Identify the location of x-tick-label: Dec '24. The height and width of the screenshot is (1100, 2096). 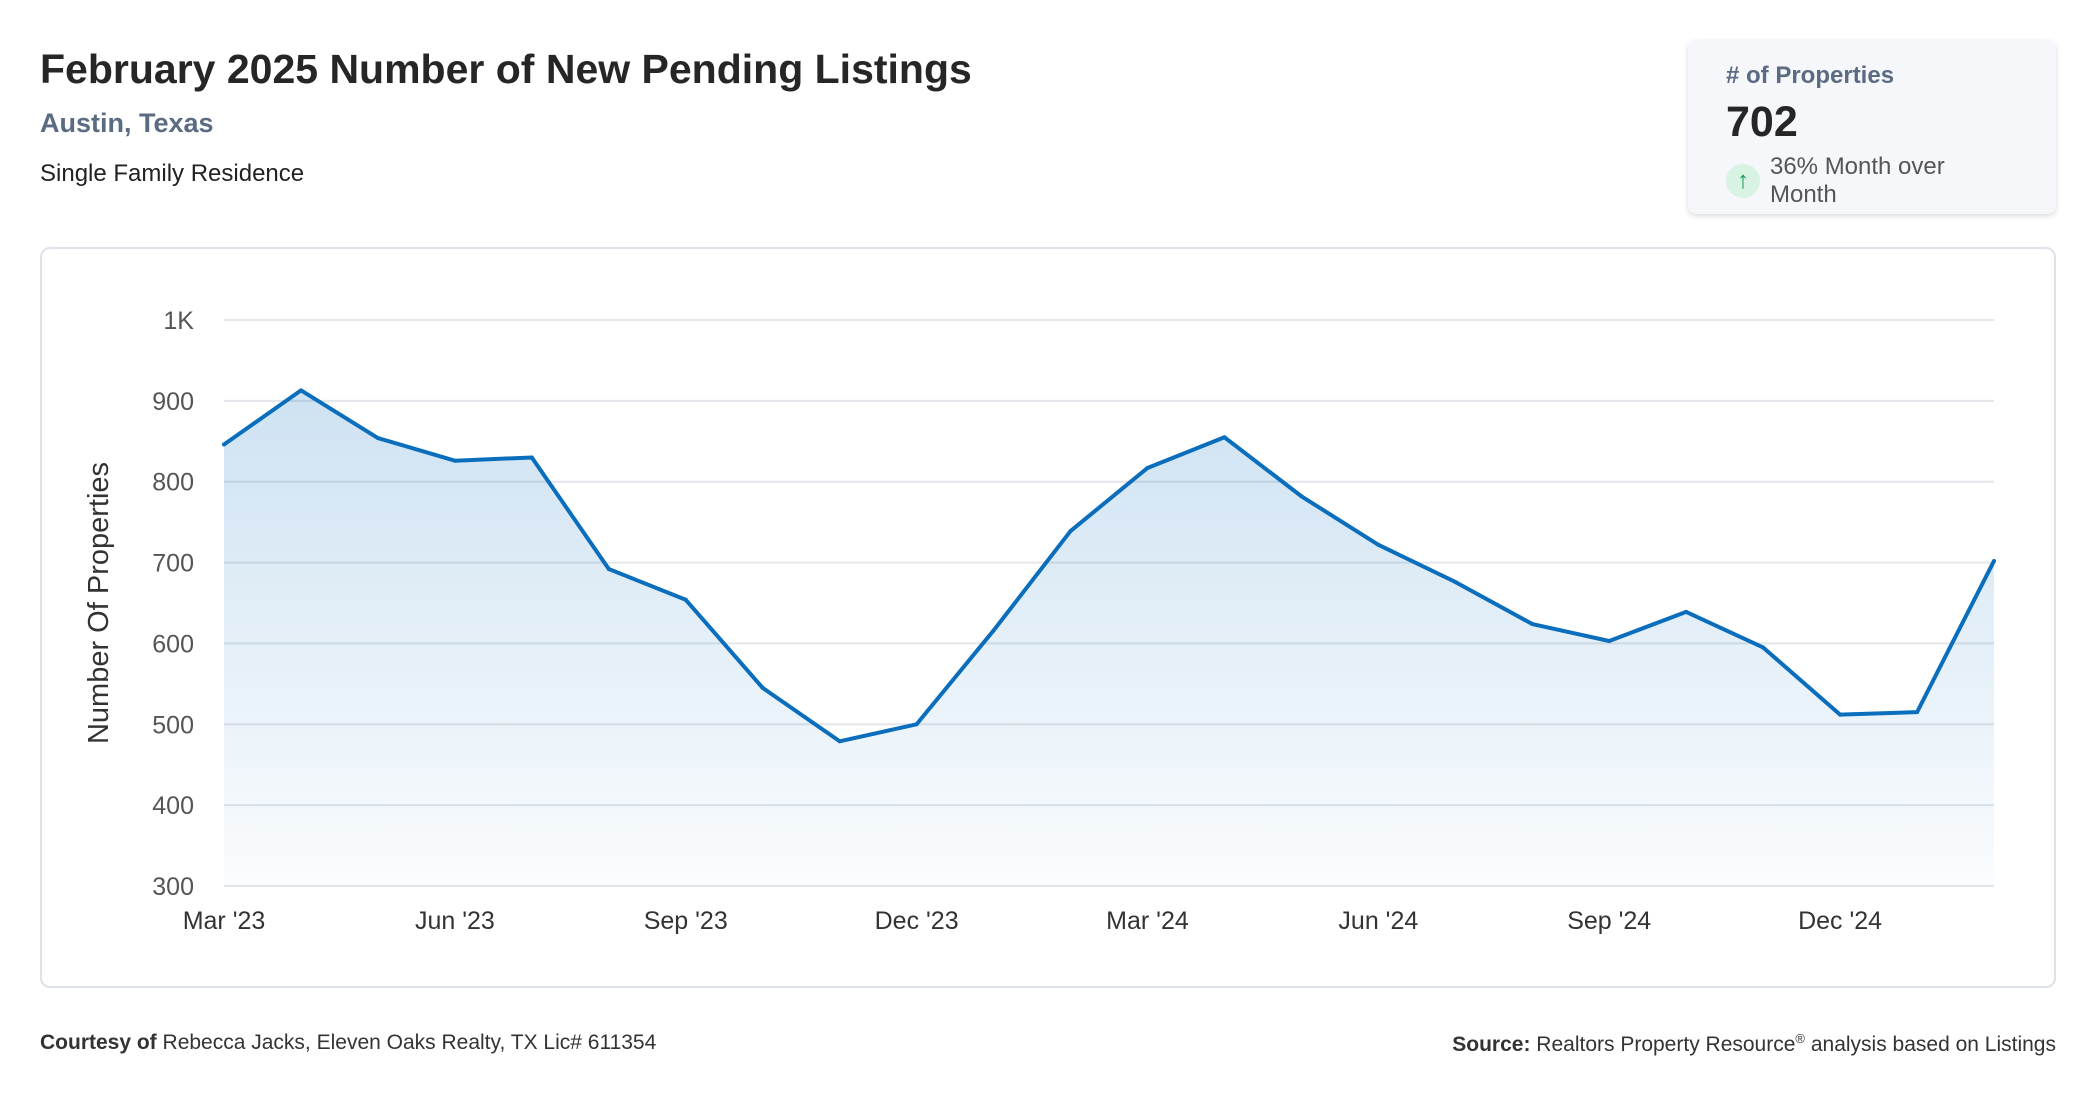
(1840, 921).